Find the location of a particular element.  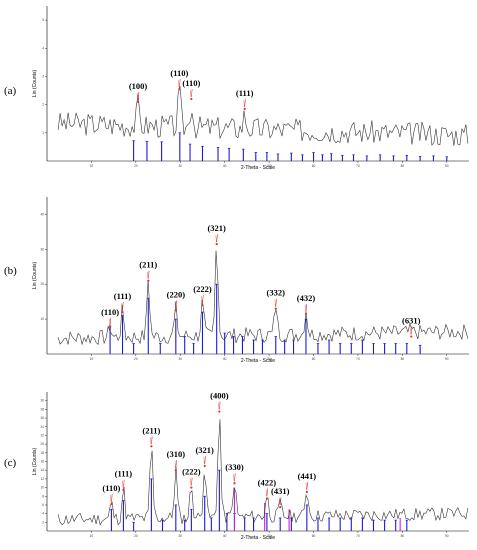

y-tick-label: 30 is located at coordinates (42, 401).